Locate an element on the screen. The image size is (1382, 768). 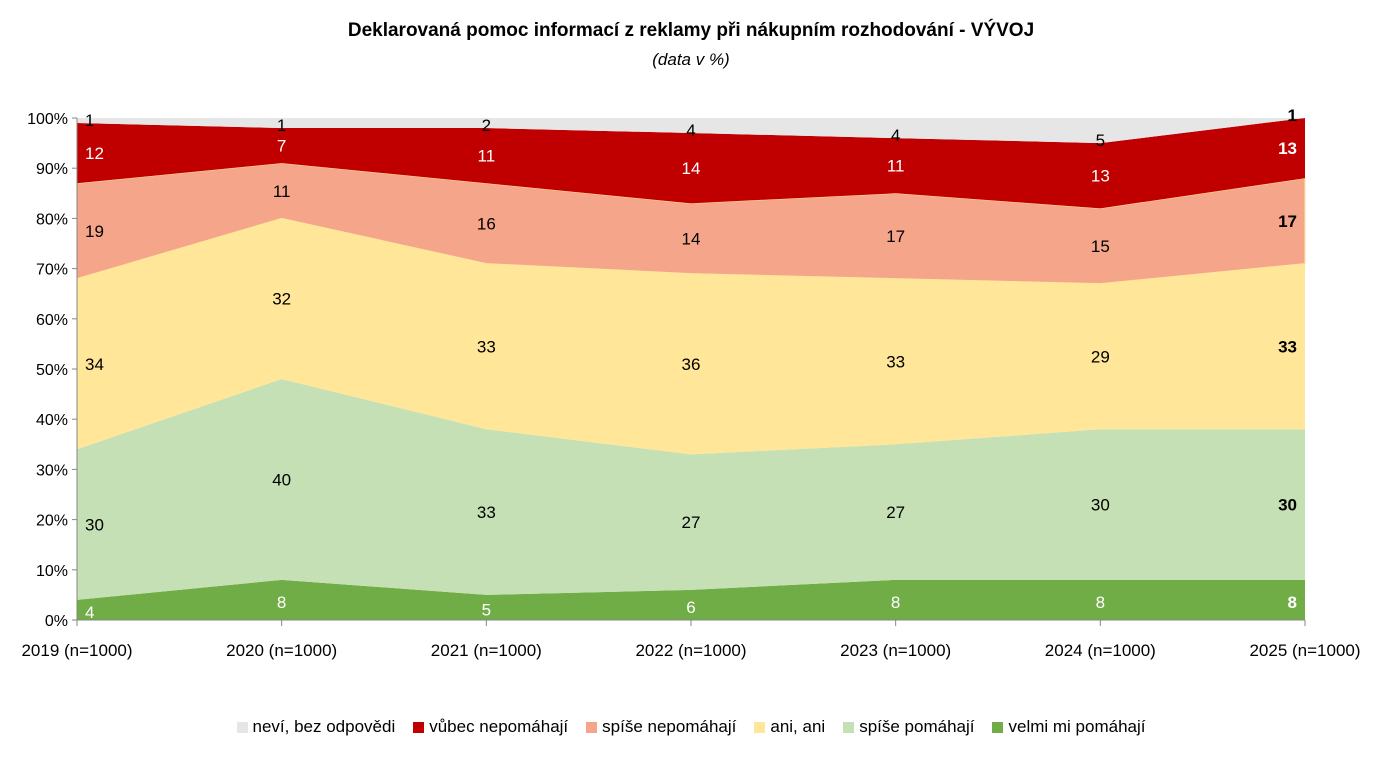
x-tick-label: 2020 (n=1000) is located at coordinates (281, 650).